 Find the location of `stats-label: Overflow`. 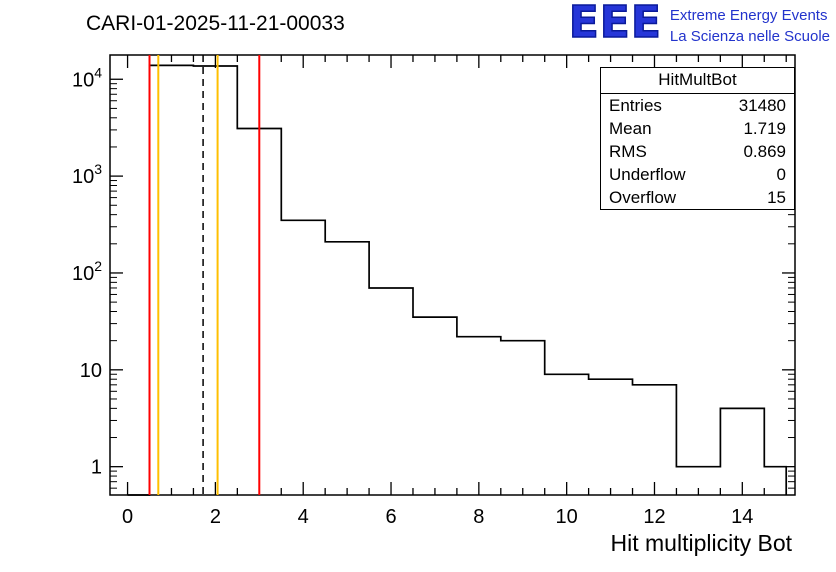

stats-label: Overflow is located at coordinates (643, 197).